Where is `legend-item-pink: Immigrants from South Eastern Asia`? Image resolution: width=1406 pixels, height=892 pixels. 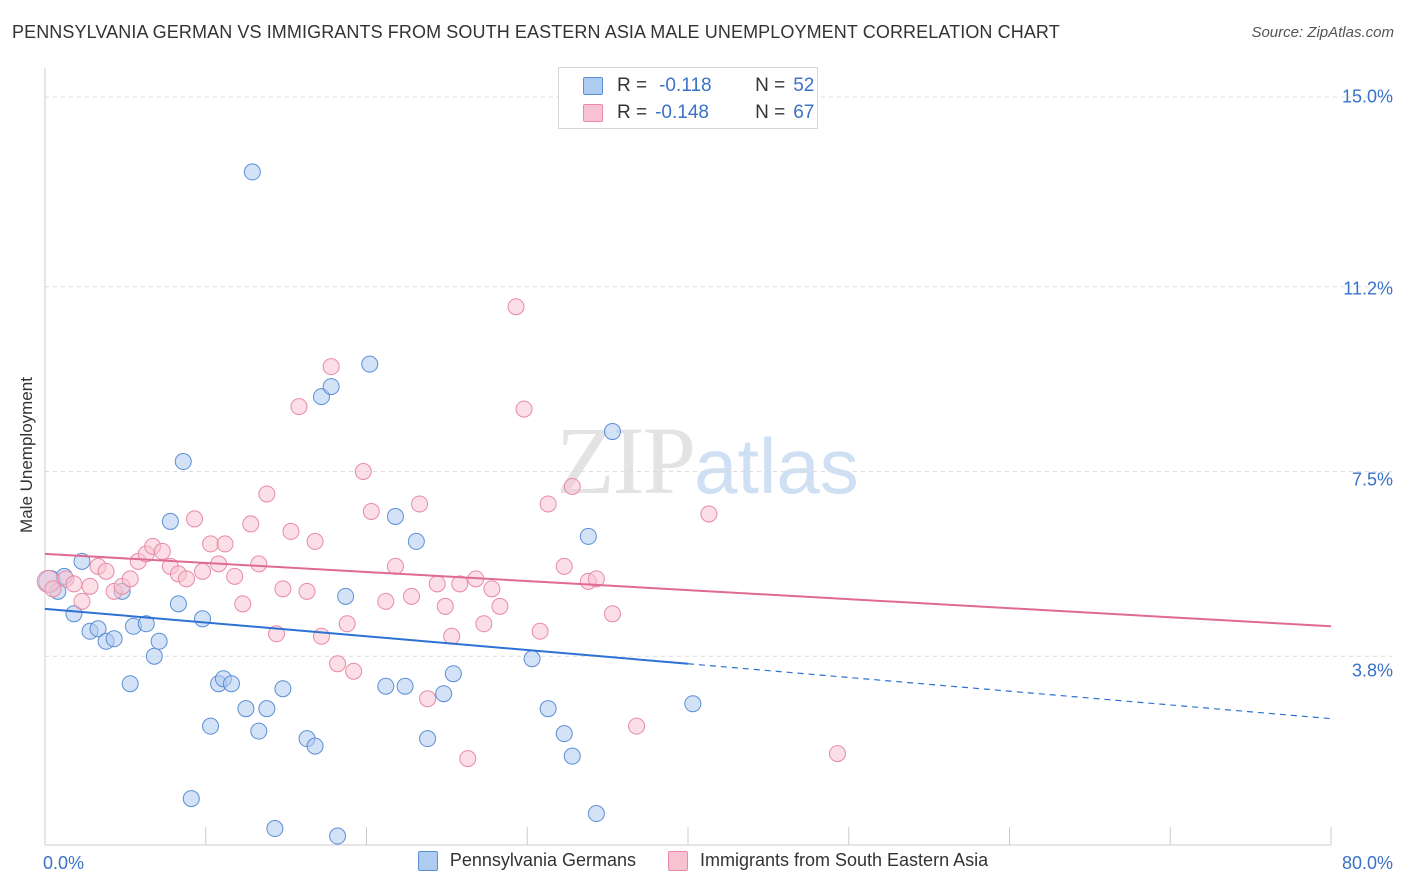 legend-item-pink: Immigrants from South Eastern Asia is located at coordinates (828, 860).